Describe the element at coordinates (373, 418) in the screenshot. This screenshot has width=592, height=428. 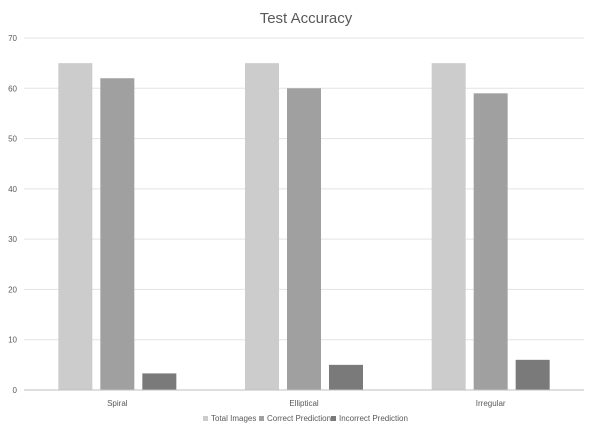
I see `legend-label: Incorrect Prediction` at that location.